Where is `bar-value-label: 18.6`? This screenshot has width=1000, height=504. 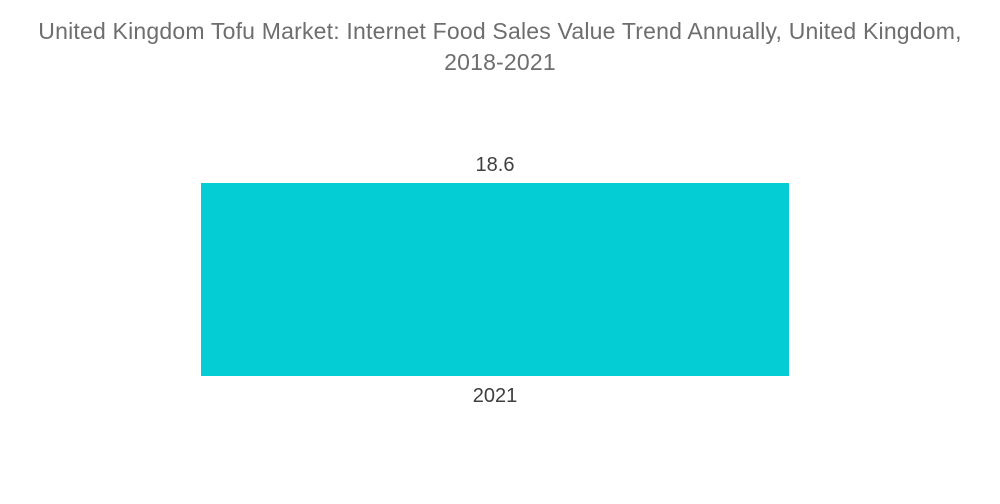 bar-value-label: 18.6 is located at coordinates (495, 165).